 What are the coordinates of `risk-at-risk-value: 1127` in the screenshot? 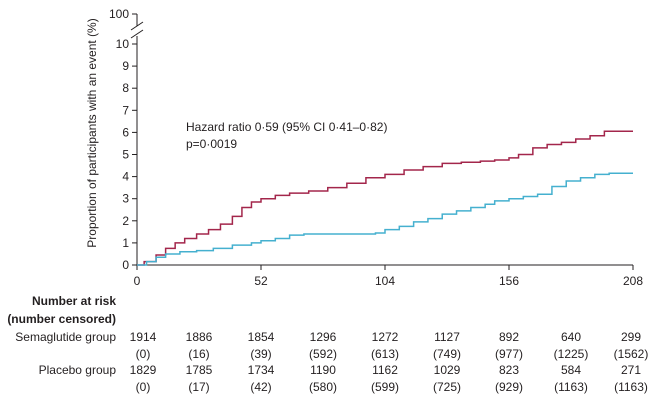 It's located at (447, 337).